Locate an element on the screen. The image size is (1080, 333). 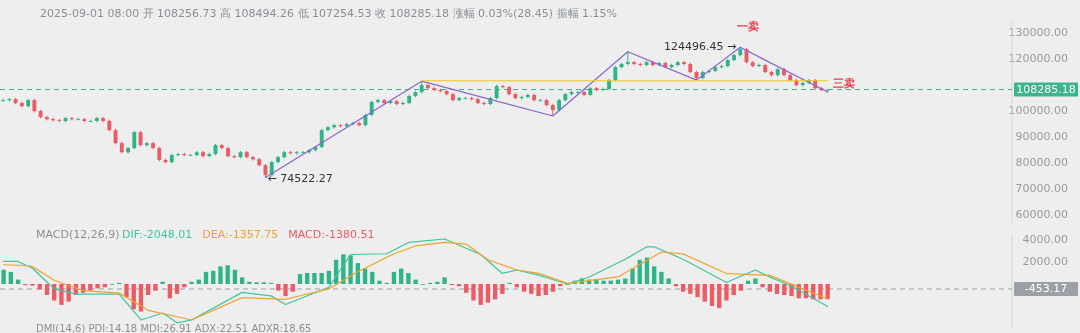
y-tick-label: 100000.00 is located at coordinates (1038, 111).